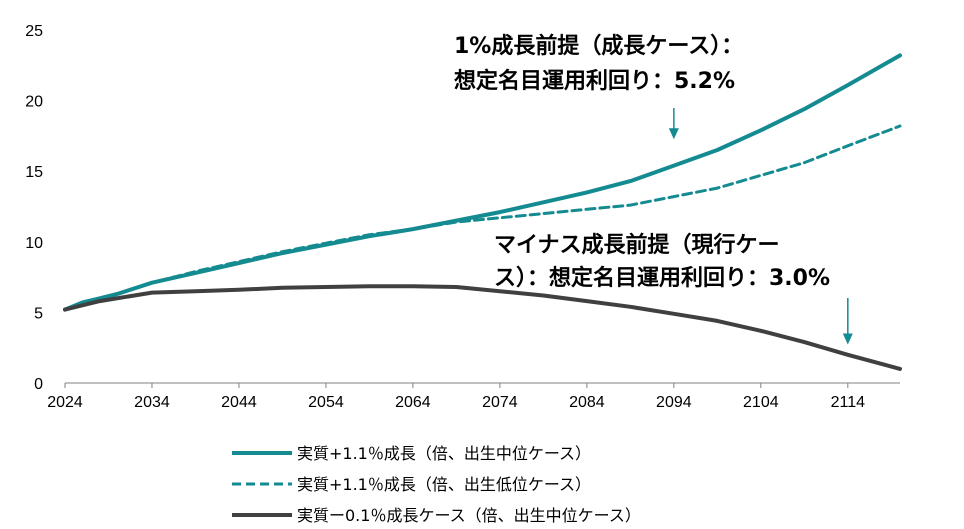 The image size is (964, 529). What do you see at coordinates (848, 402) in the screenshot?
I see `x-tick-label: 2114` at bounding box center [848, 402].